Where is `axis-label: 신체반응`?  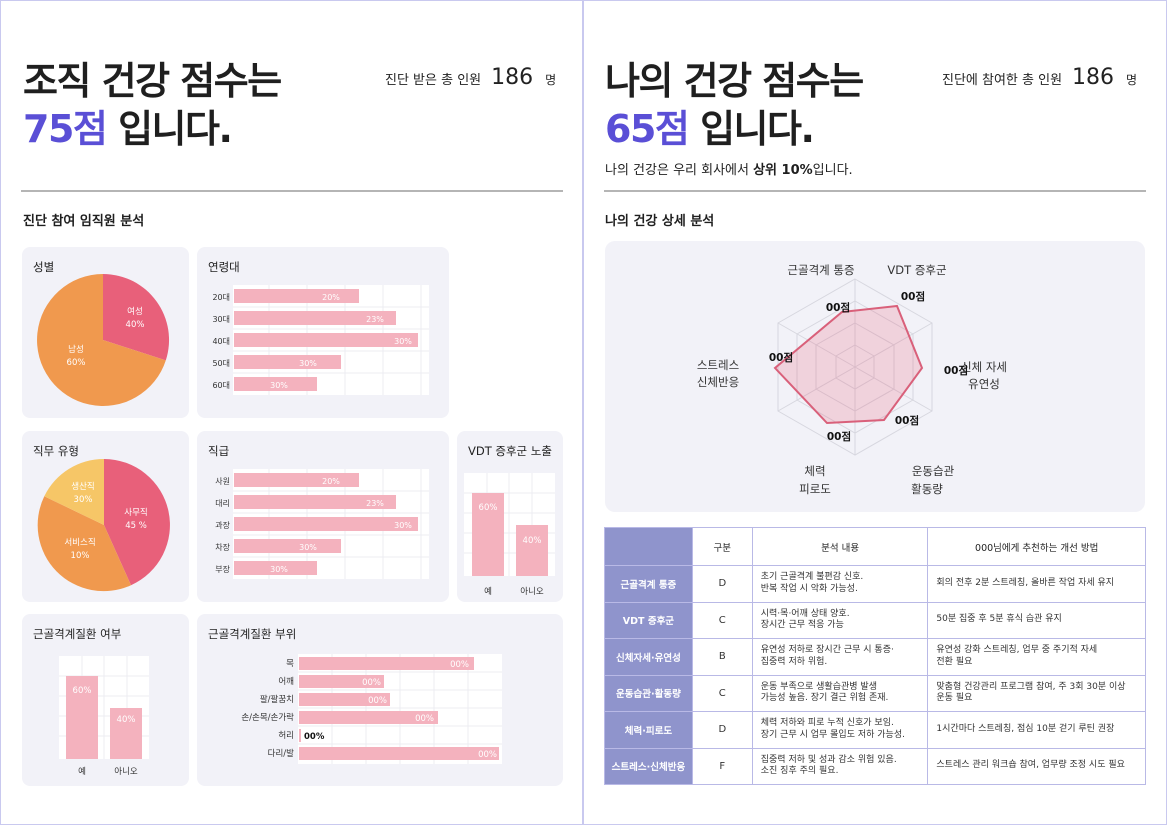
axis-label: 신체반응 is located at coordinates (718, 382).